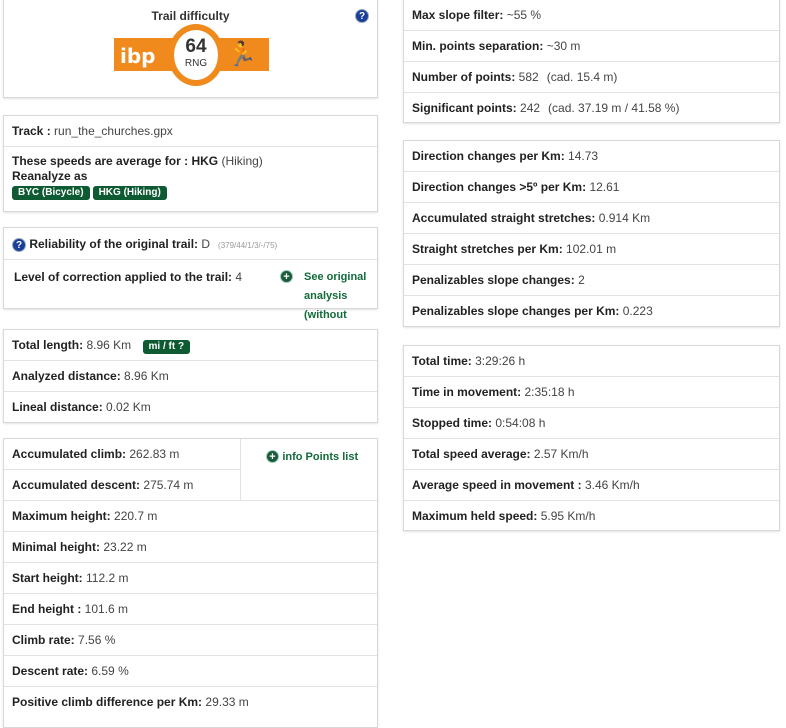 The width and height of the screenshot is (786, 728). I want to click on stat-row: Number of points: 582 (cad. 15.4 m), so click(591, 77).